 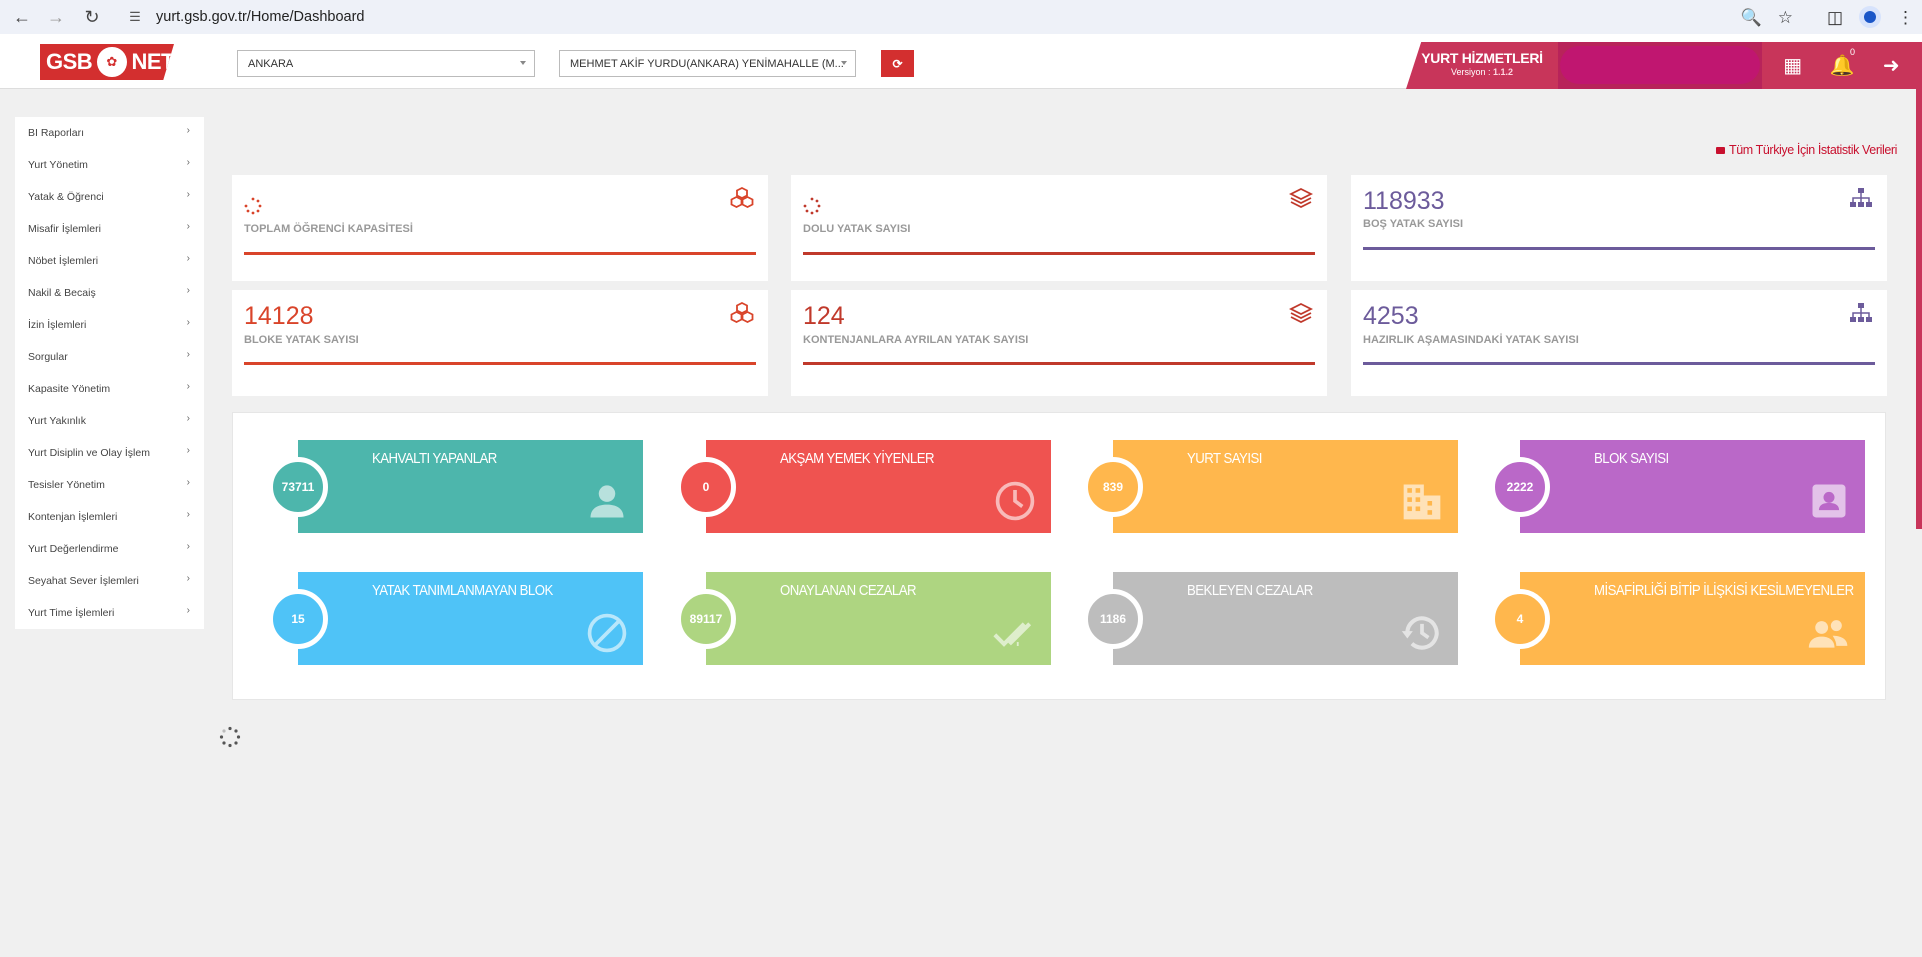 I want to click on sidebar-item-label: Kontenjan İşlemleri, so click(x=73, y=517).